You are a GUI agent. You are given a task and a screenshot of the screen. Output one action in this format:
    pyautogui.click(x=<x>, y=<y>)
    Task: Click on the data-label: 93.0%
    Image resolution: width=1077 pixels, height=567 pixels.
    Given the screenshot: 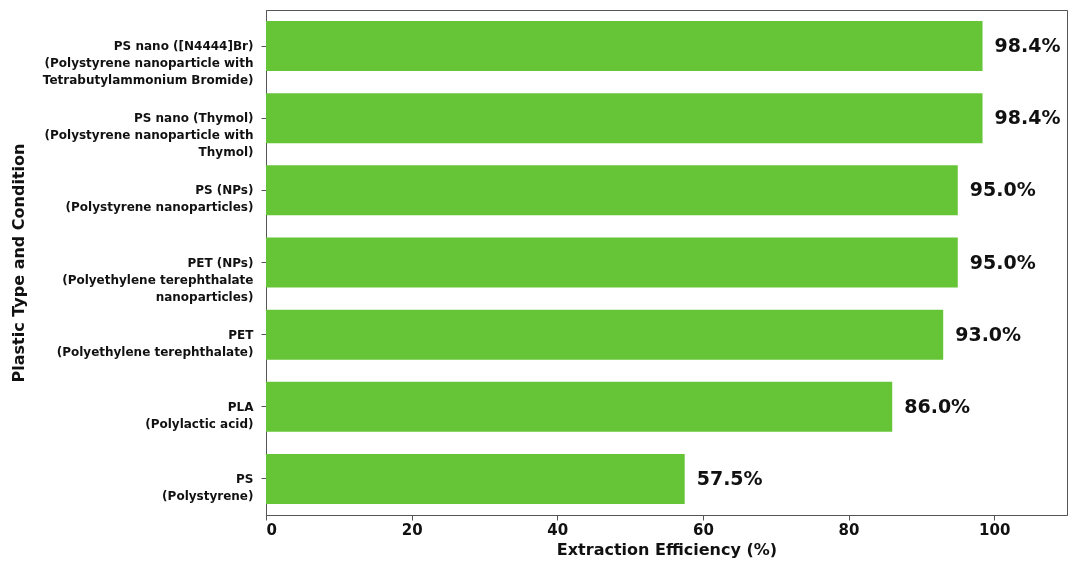 What is the action you would take?
    pyautogui.click(x=988, y=333)
    